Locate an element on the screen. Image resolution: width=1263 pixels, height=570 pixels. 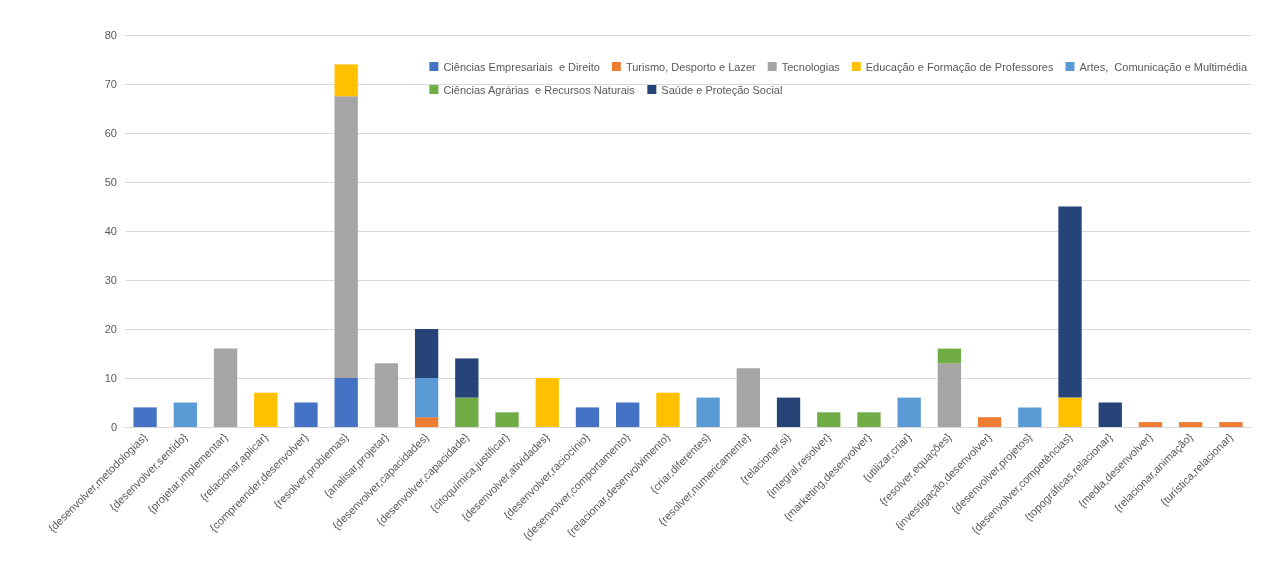
legend-label: Ciências Agrárias e Recursos Naturais is located at coordinates (539, 89).